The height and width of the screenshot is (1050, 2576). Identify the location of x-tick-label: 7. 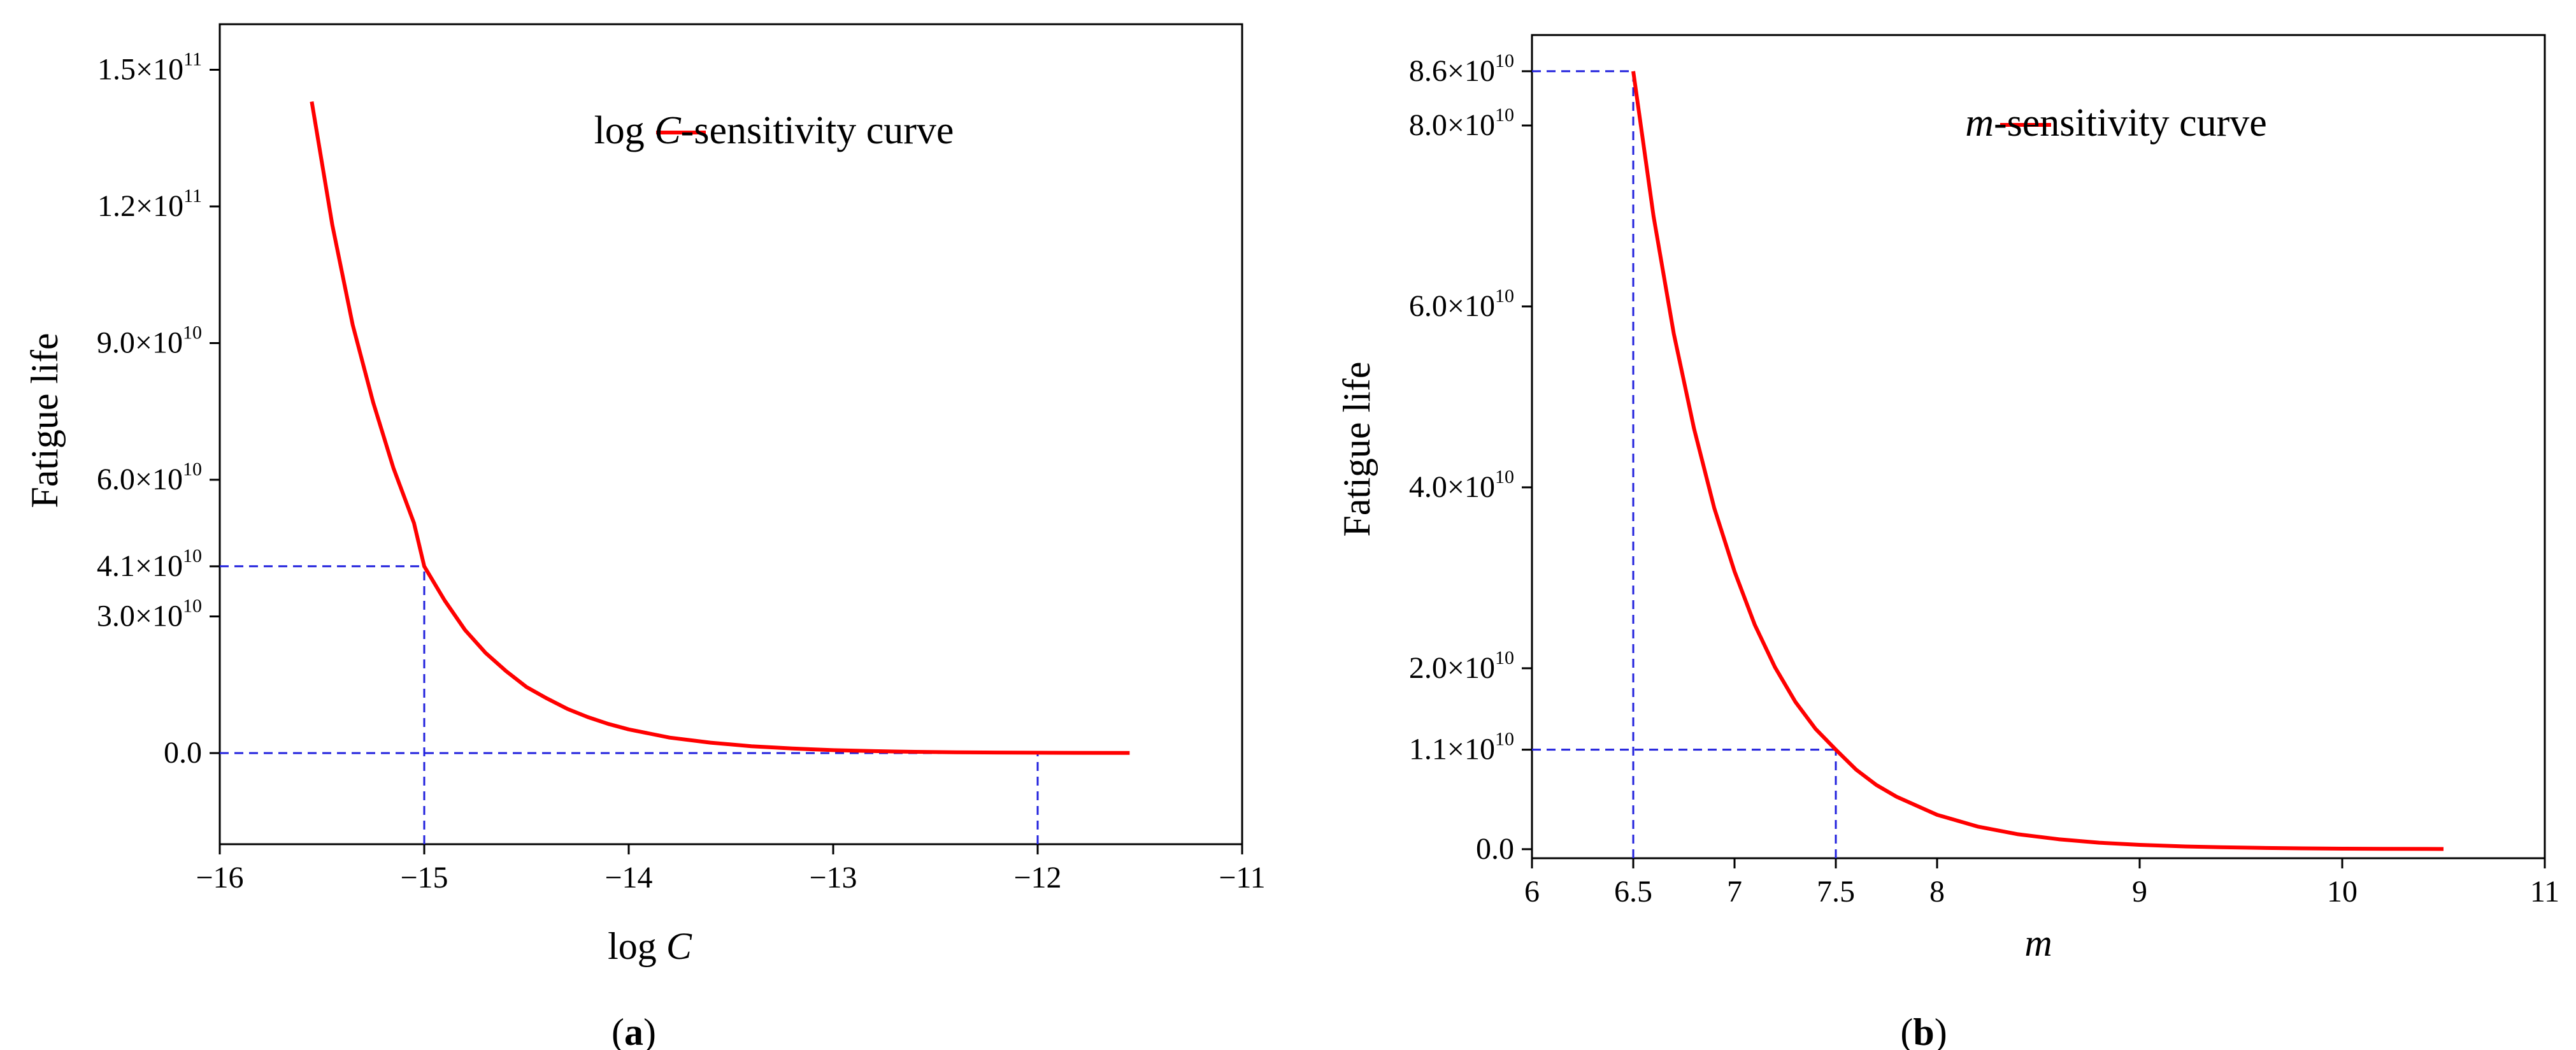
(1734, 892).